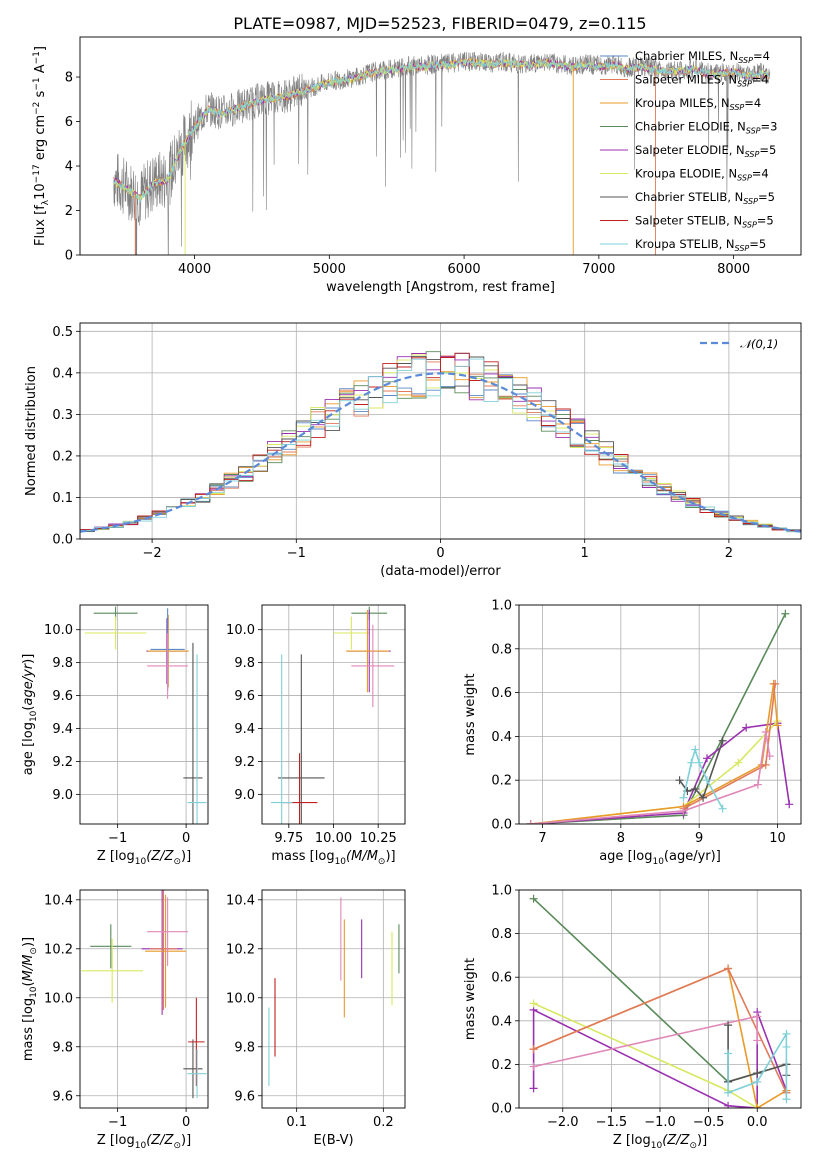 The width and height of the screenshot is (819, 1170). What do you see at coordinates (288, 838) in the screenshot?
I see `x-tick-label: 9.75` at bounding box center [288, 838].